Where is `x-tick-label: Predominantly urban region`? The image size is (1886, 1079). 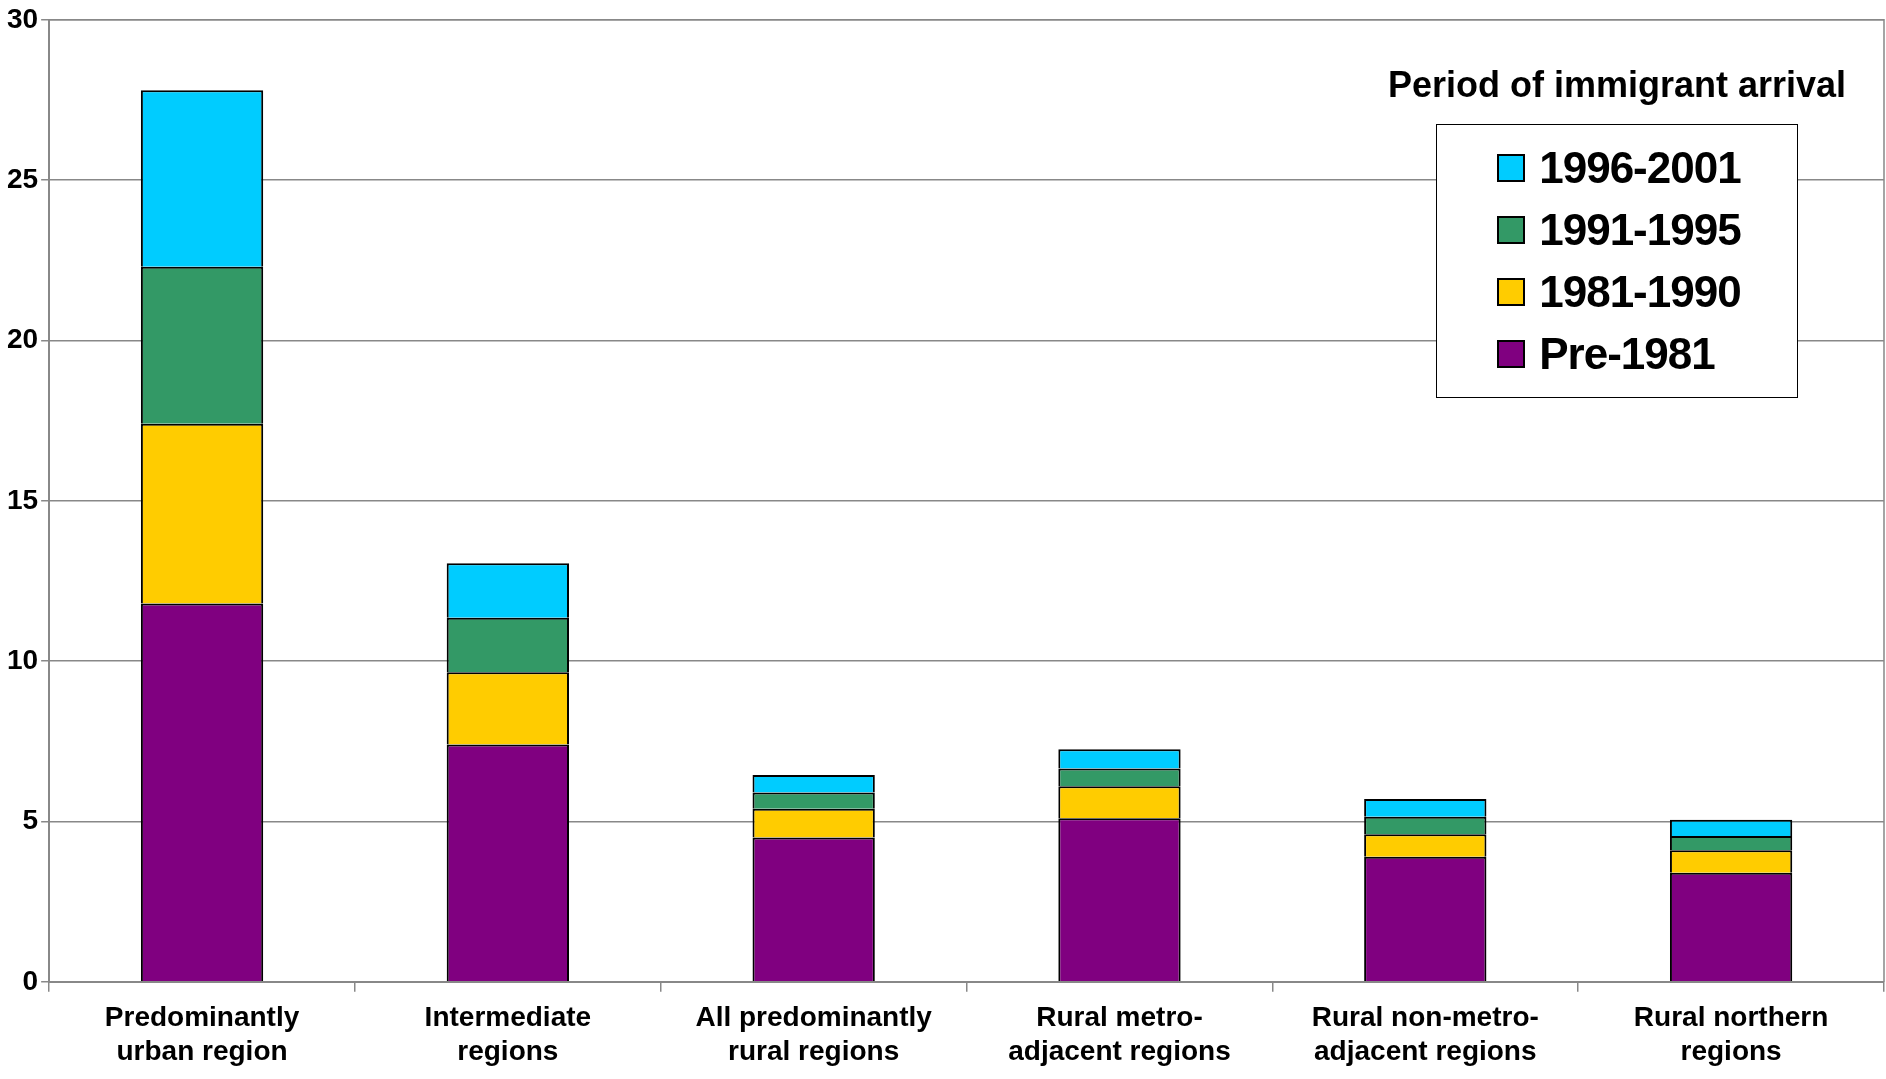
x-tick-label: Predominantly urban region is located at coordinates (202, 1033).